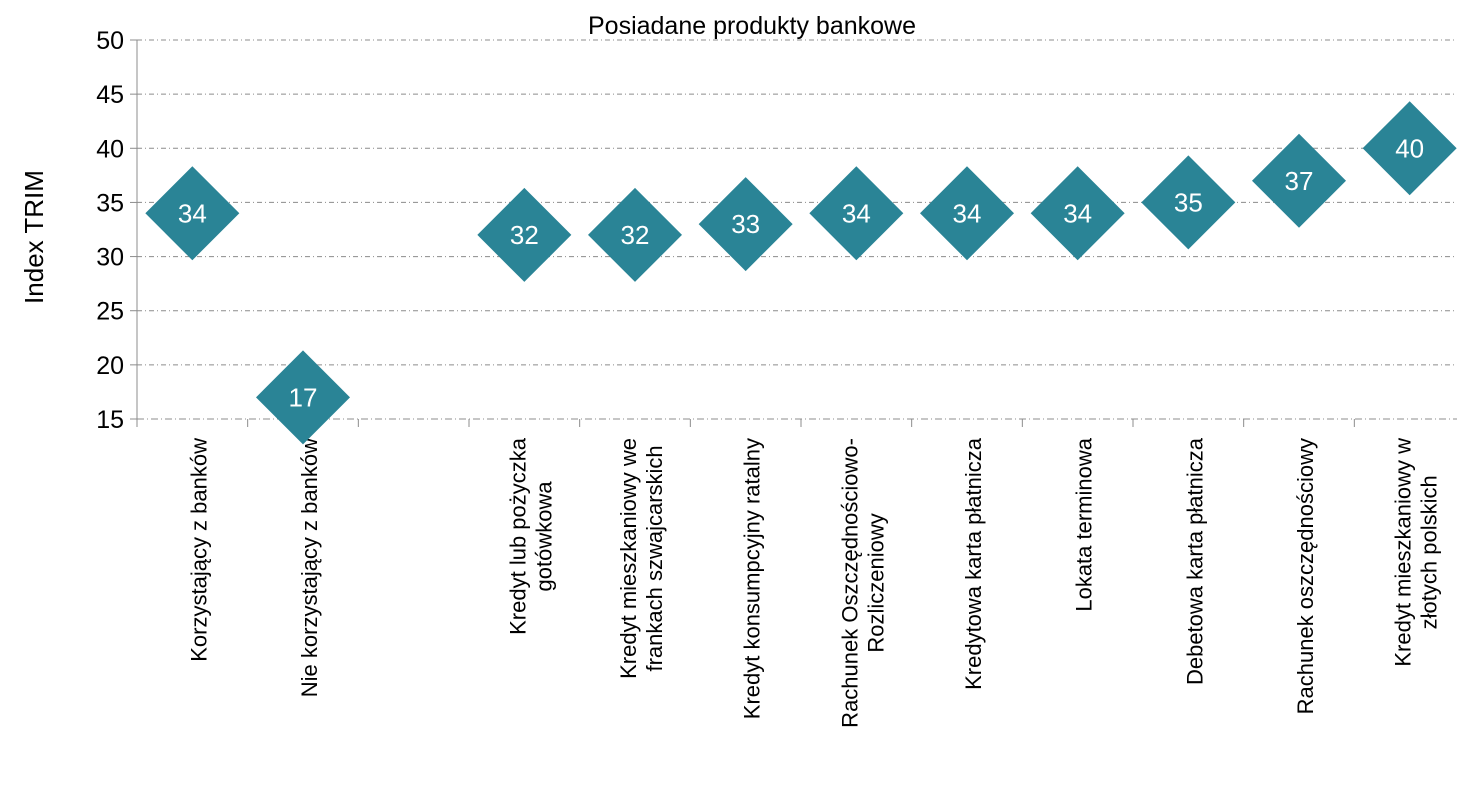  What do you see at coordinates (110, 95) in the screenshot?
I see `y-tick-label: 45` at bounding box center [110, 95].